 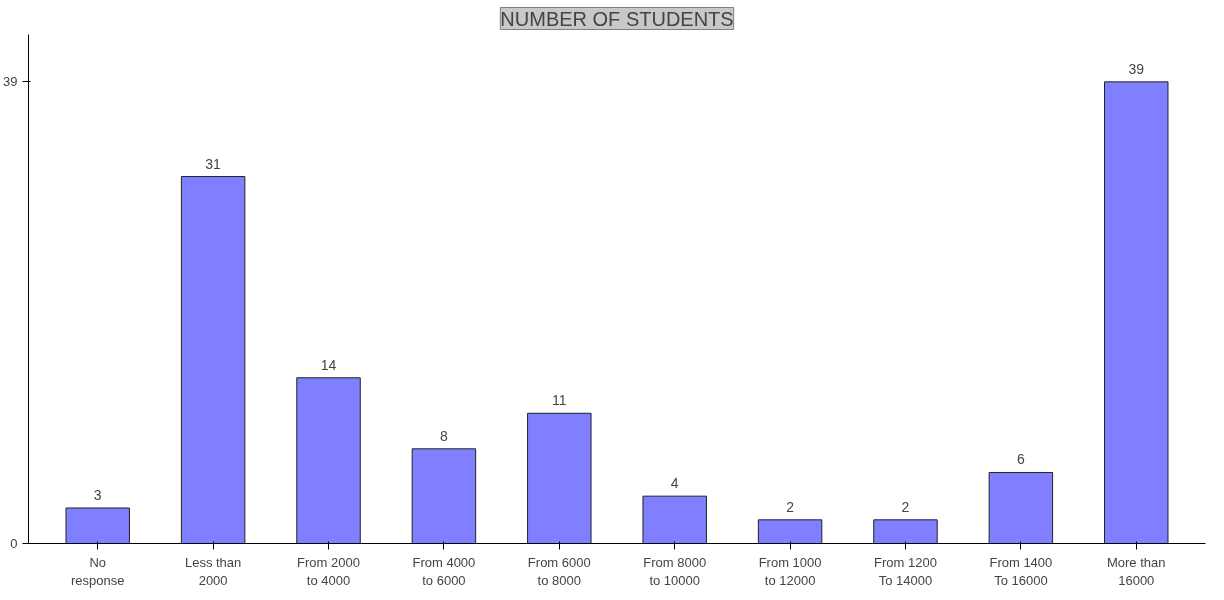 I want to click on x-tick-label: From 8000 to 10000, so click(x=675, y=571).